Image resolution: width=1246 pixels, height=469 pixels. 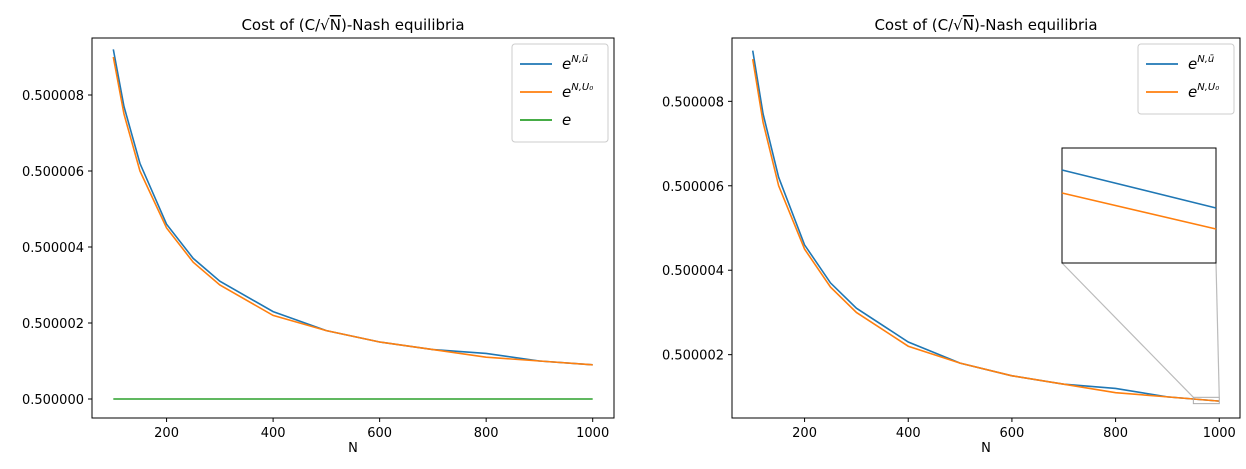 I want to click on inset-zoom, so click(x=1140, y=276).